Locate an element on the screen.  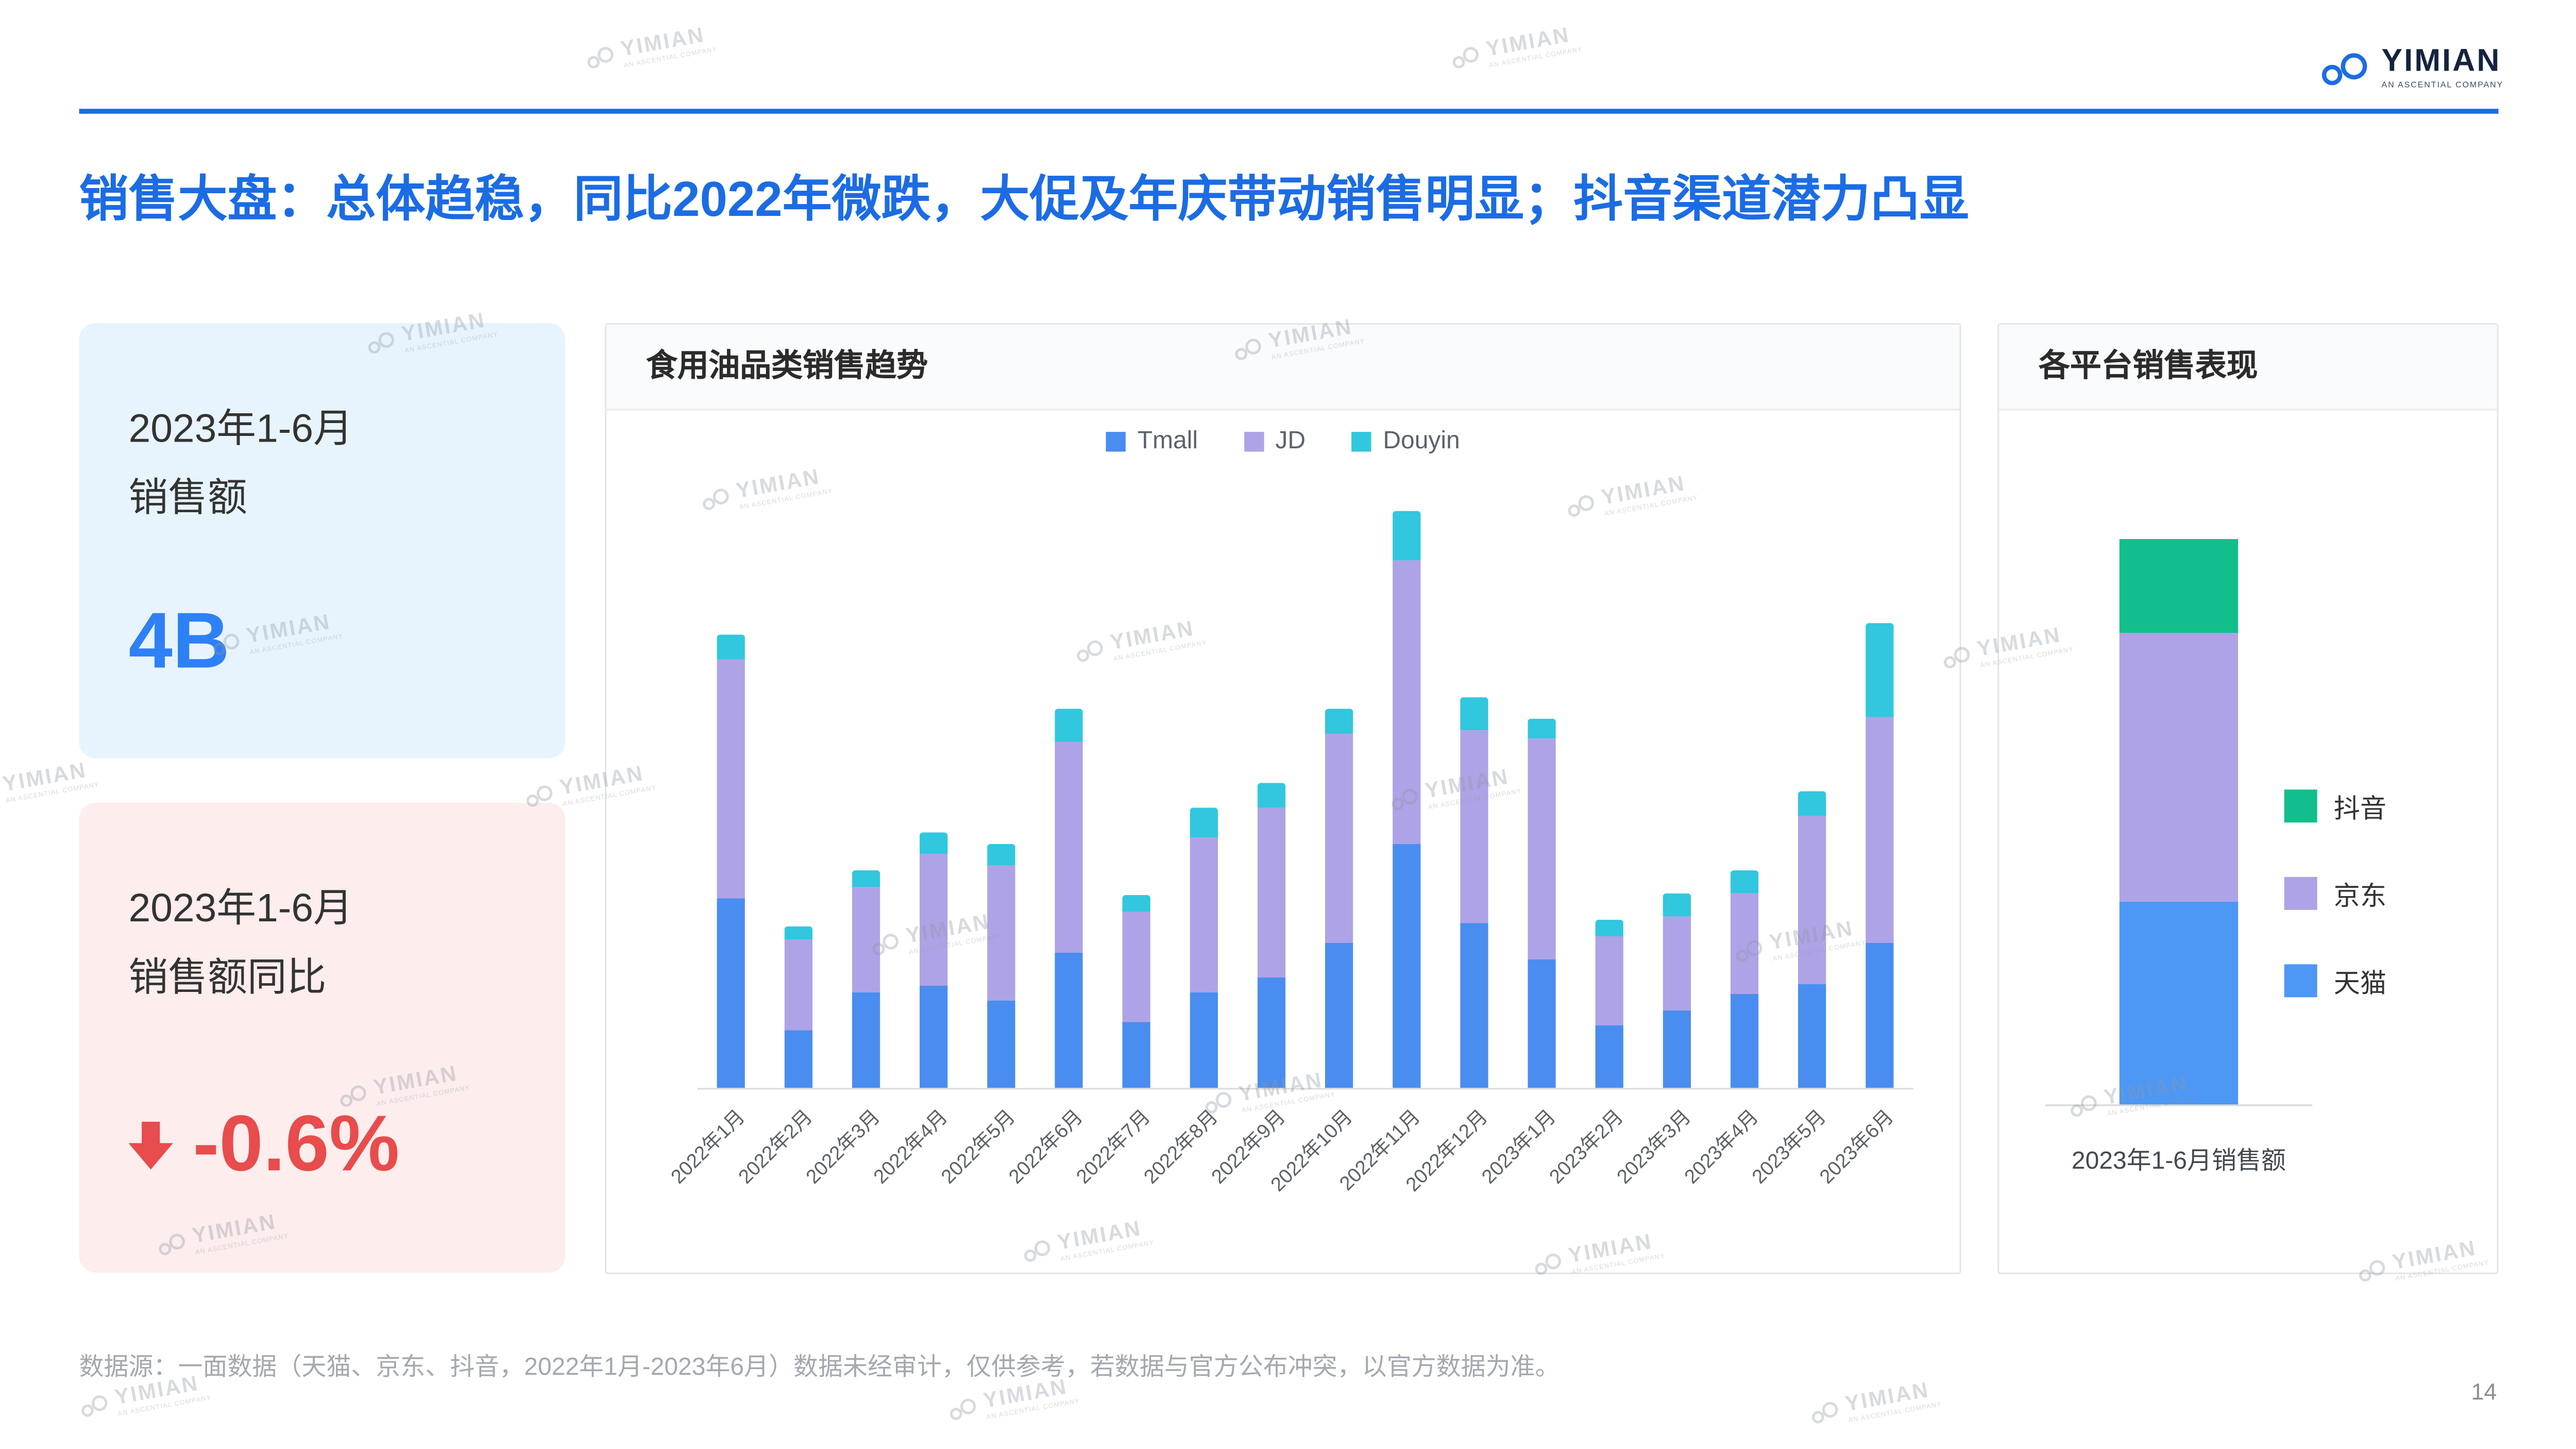
bar-group: 2022年4月 is located at coordinates (918, 834).